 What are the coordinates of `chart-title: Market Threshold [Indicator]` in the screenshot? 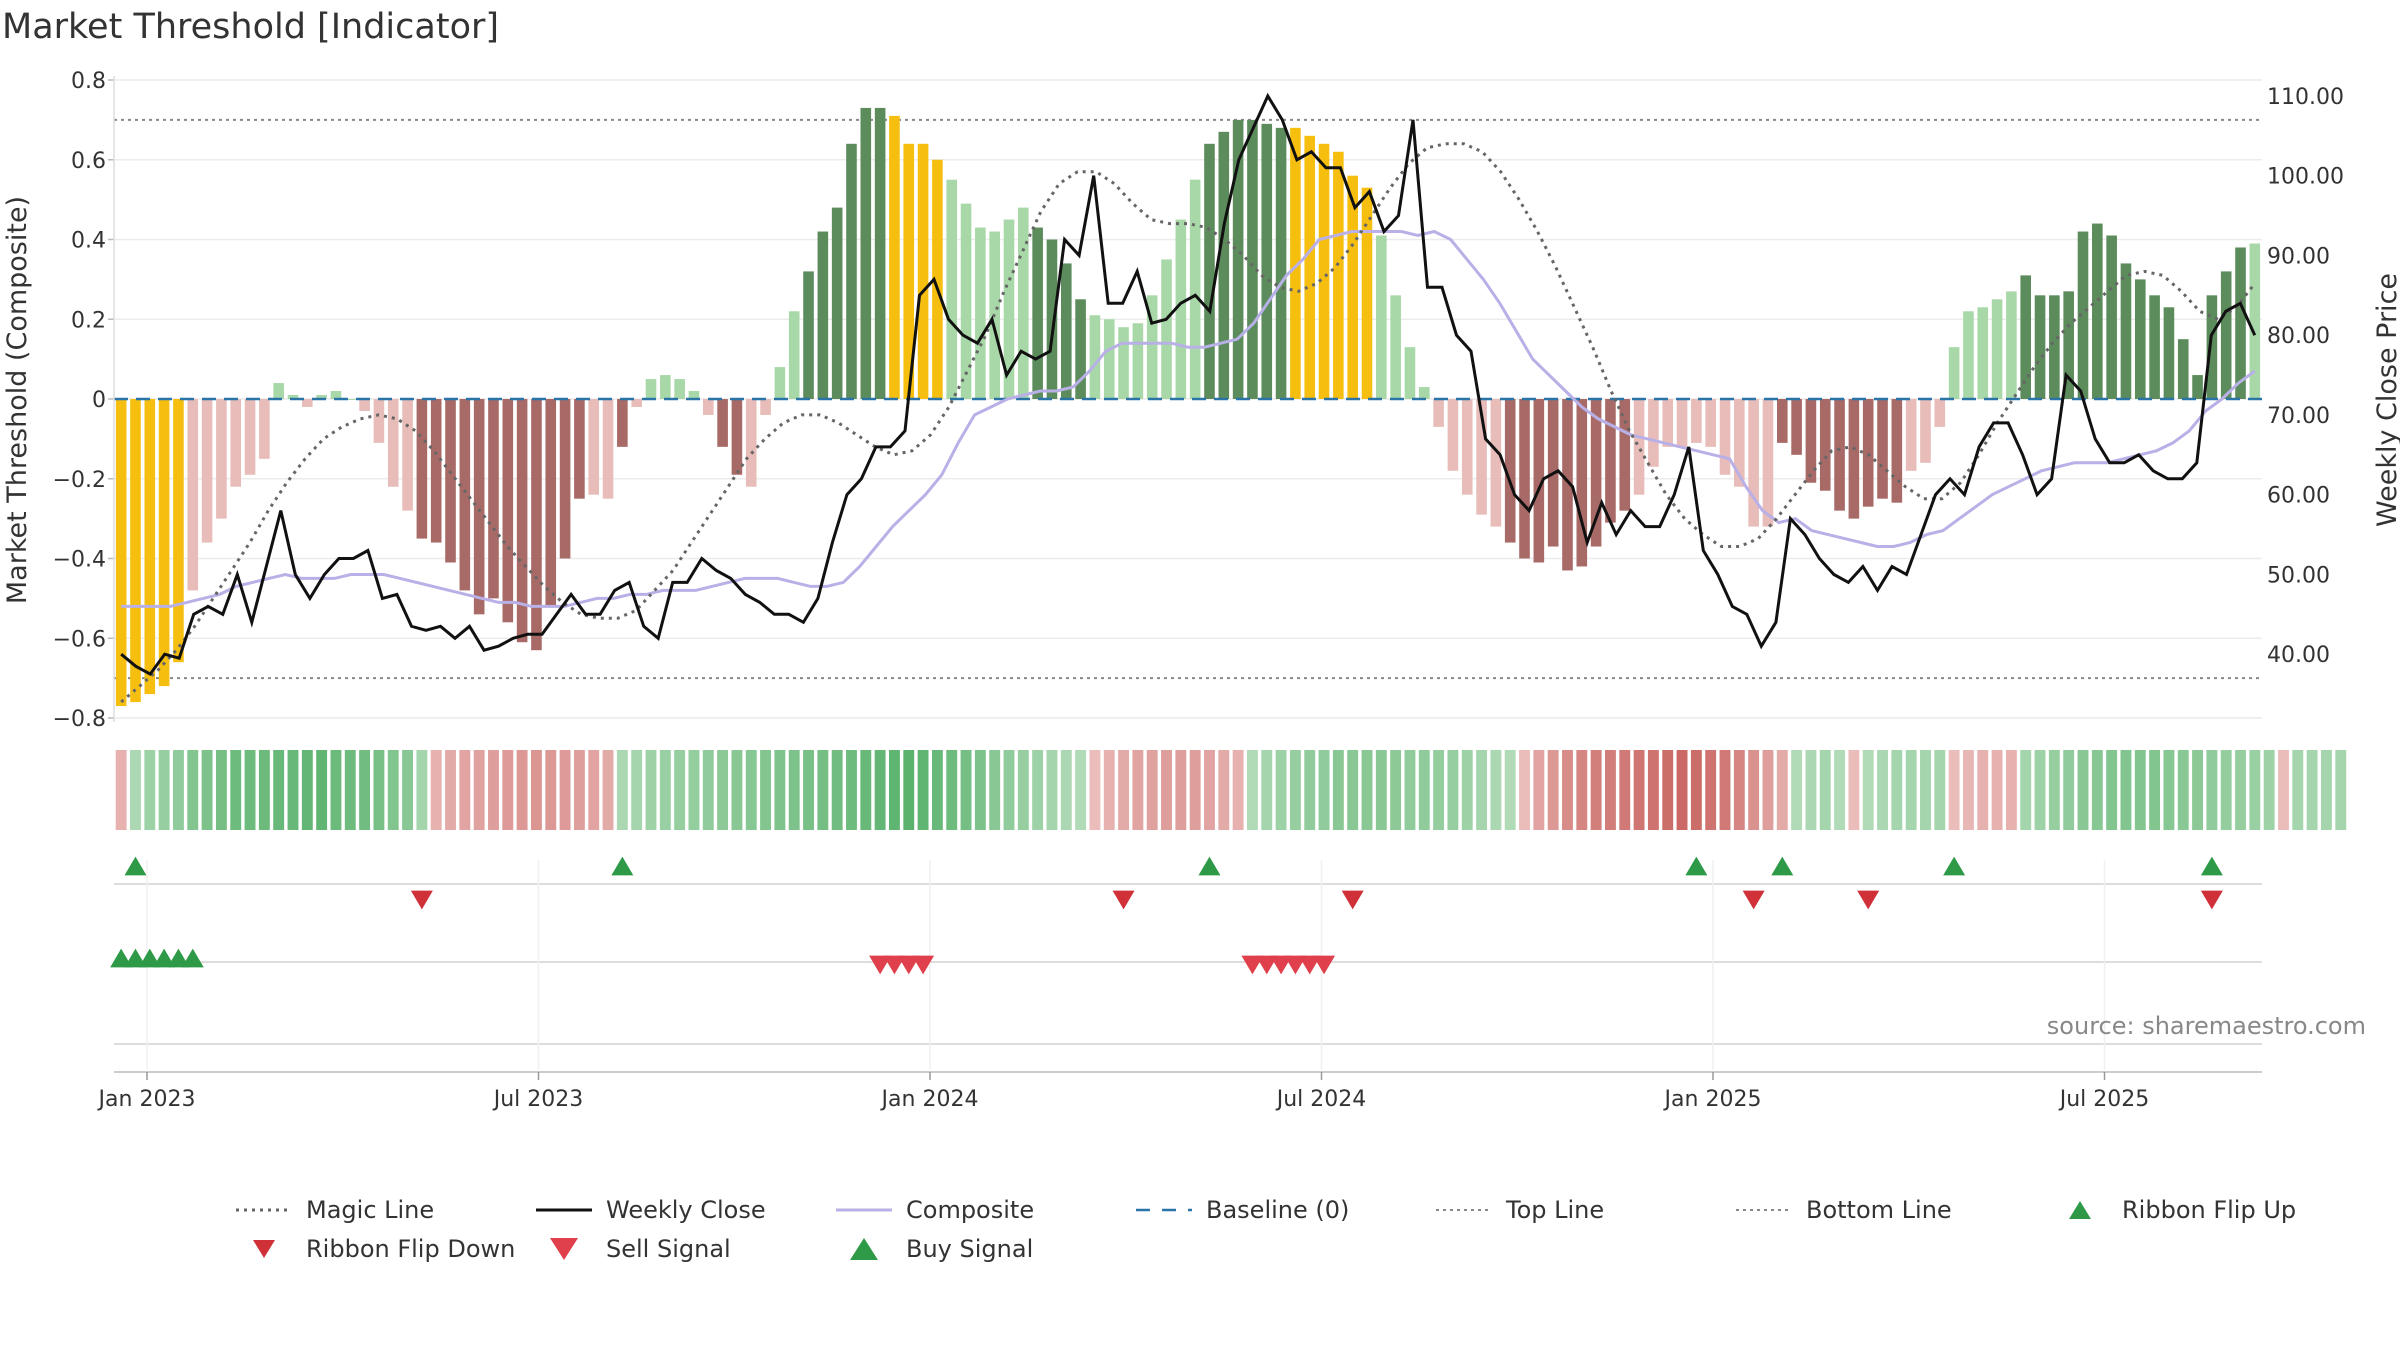 It's located at (250, 27).